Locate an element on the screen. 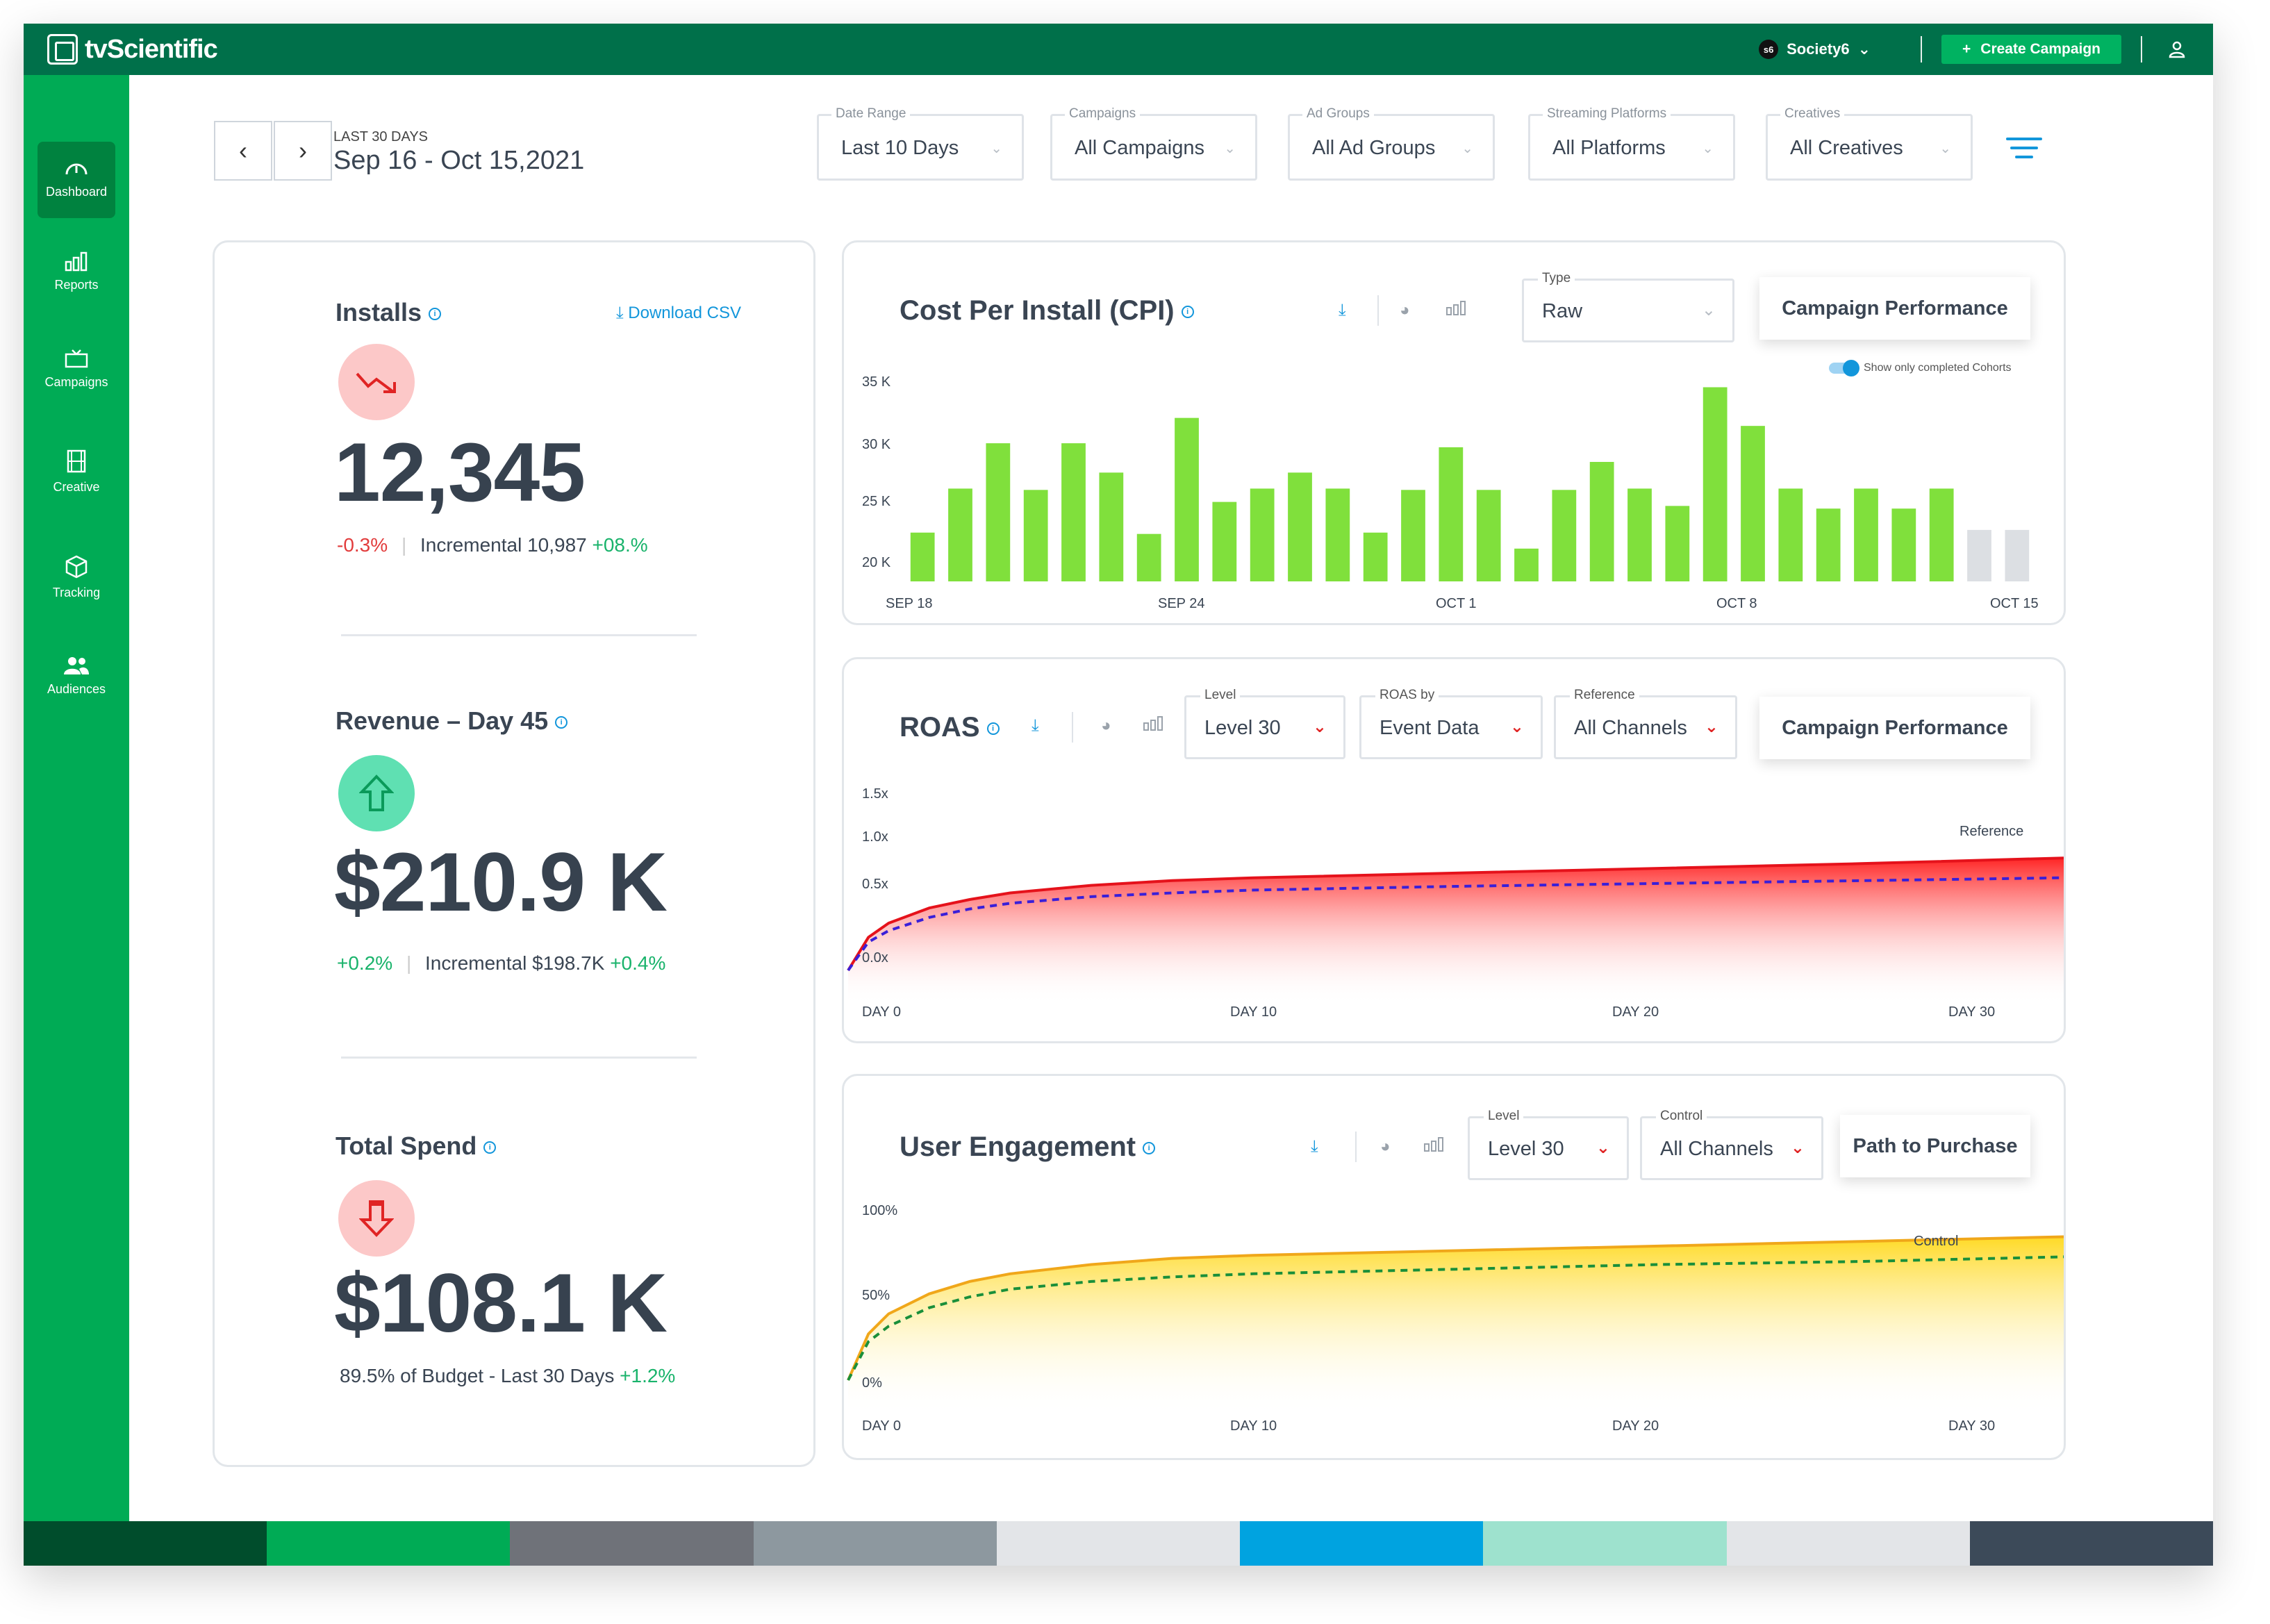 This screenshot has height=1624, width=2270. cpi-type-select: Type Raw ⌄ is located at coordinates (1628, 307).